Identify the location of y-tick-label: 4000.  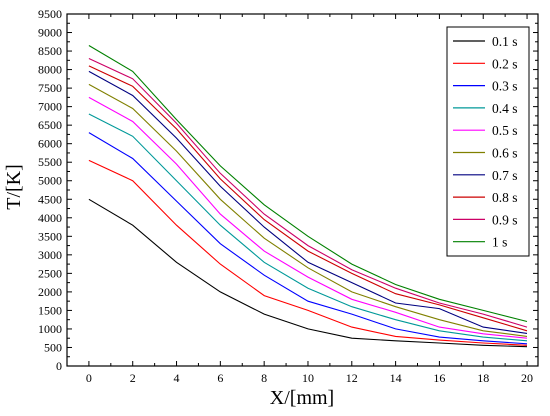
(50, 218).